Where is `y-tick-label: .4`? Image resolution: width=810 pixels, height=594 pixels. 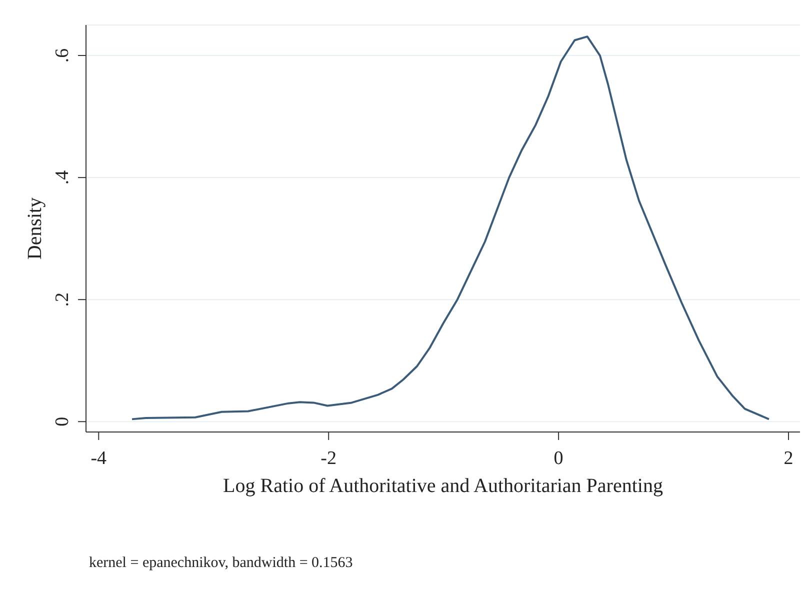
y-tick-label: .4 is located at coordinates (62, 177).